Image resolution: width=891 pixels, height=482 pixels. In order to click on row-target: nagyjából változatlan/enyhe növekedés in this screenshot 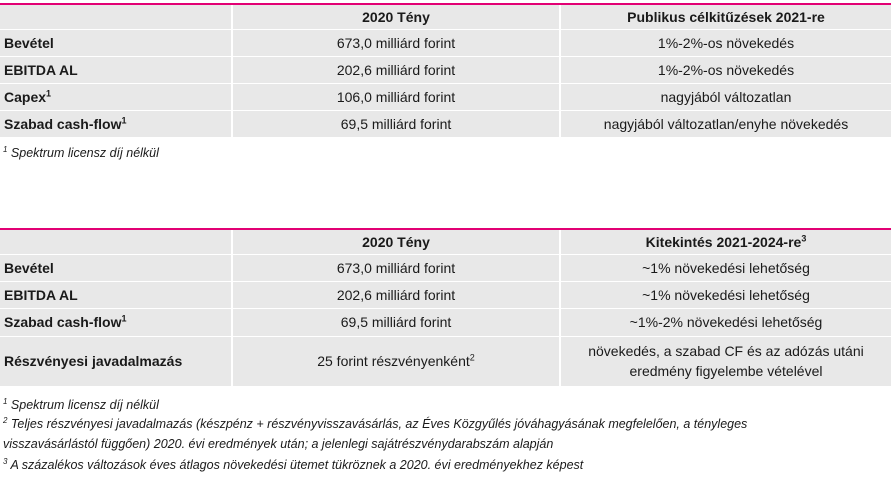, I will do `click(725, 124)`.